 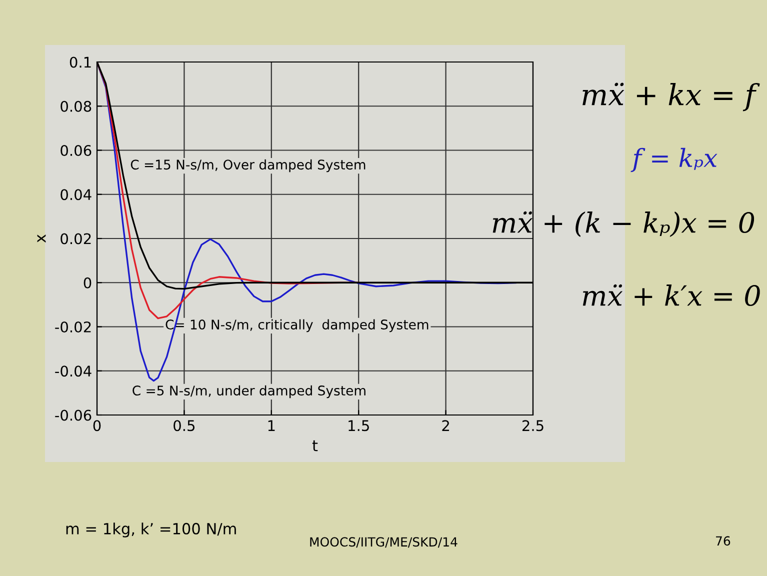 What do you see at coordinates (671, 295) in the screenshot?
I see `text: mẍ + k′x = 0` at bounding box center [671, 295].